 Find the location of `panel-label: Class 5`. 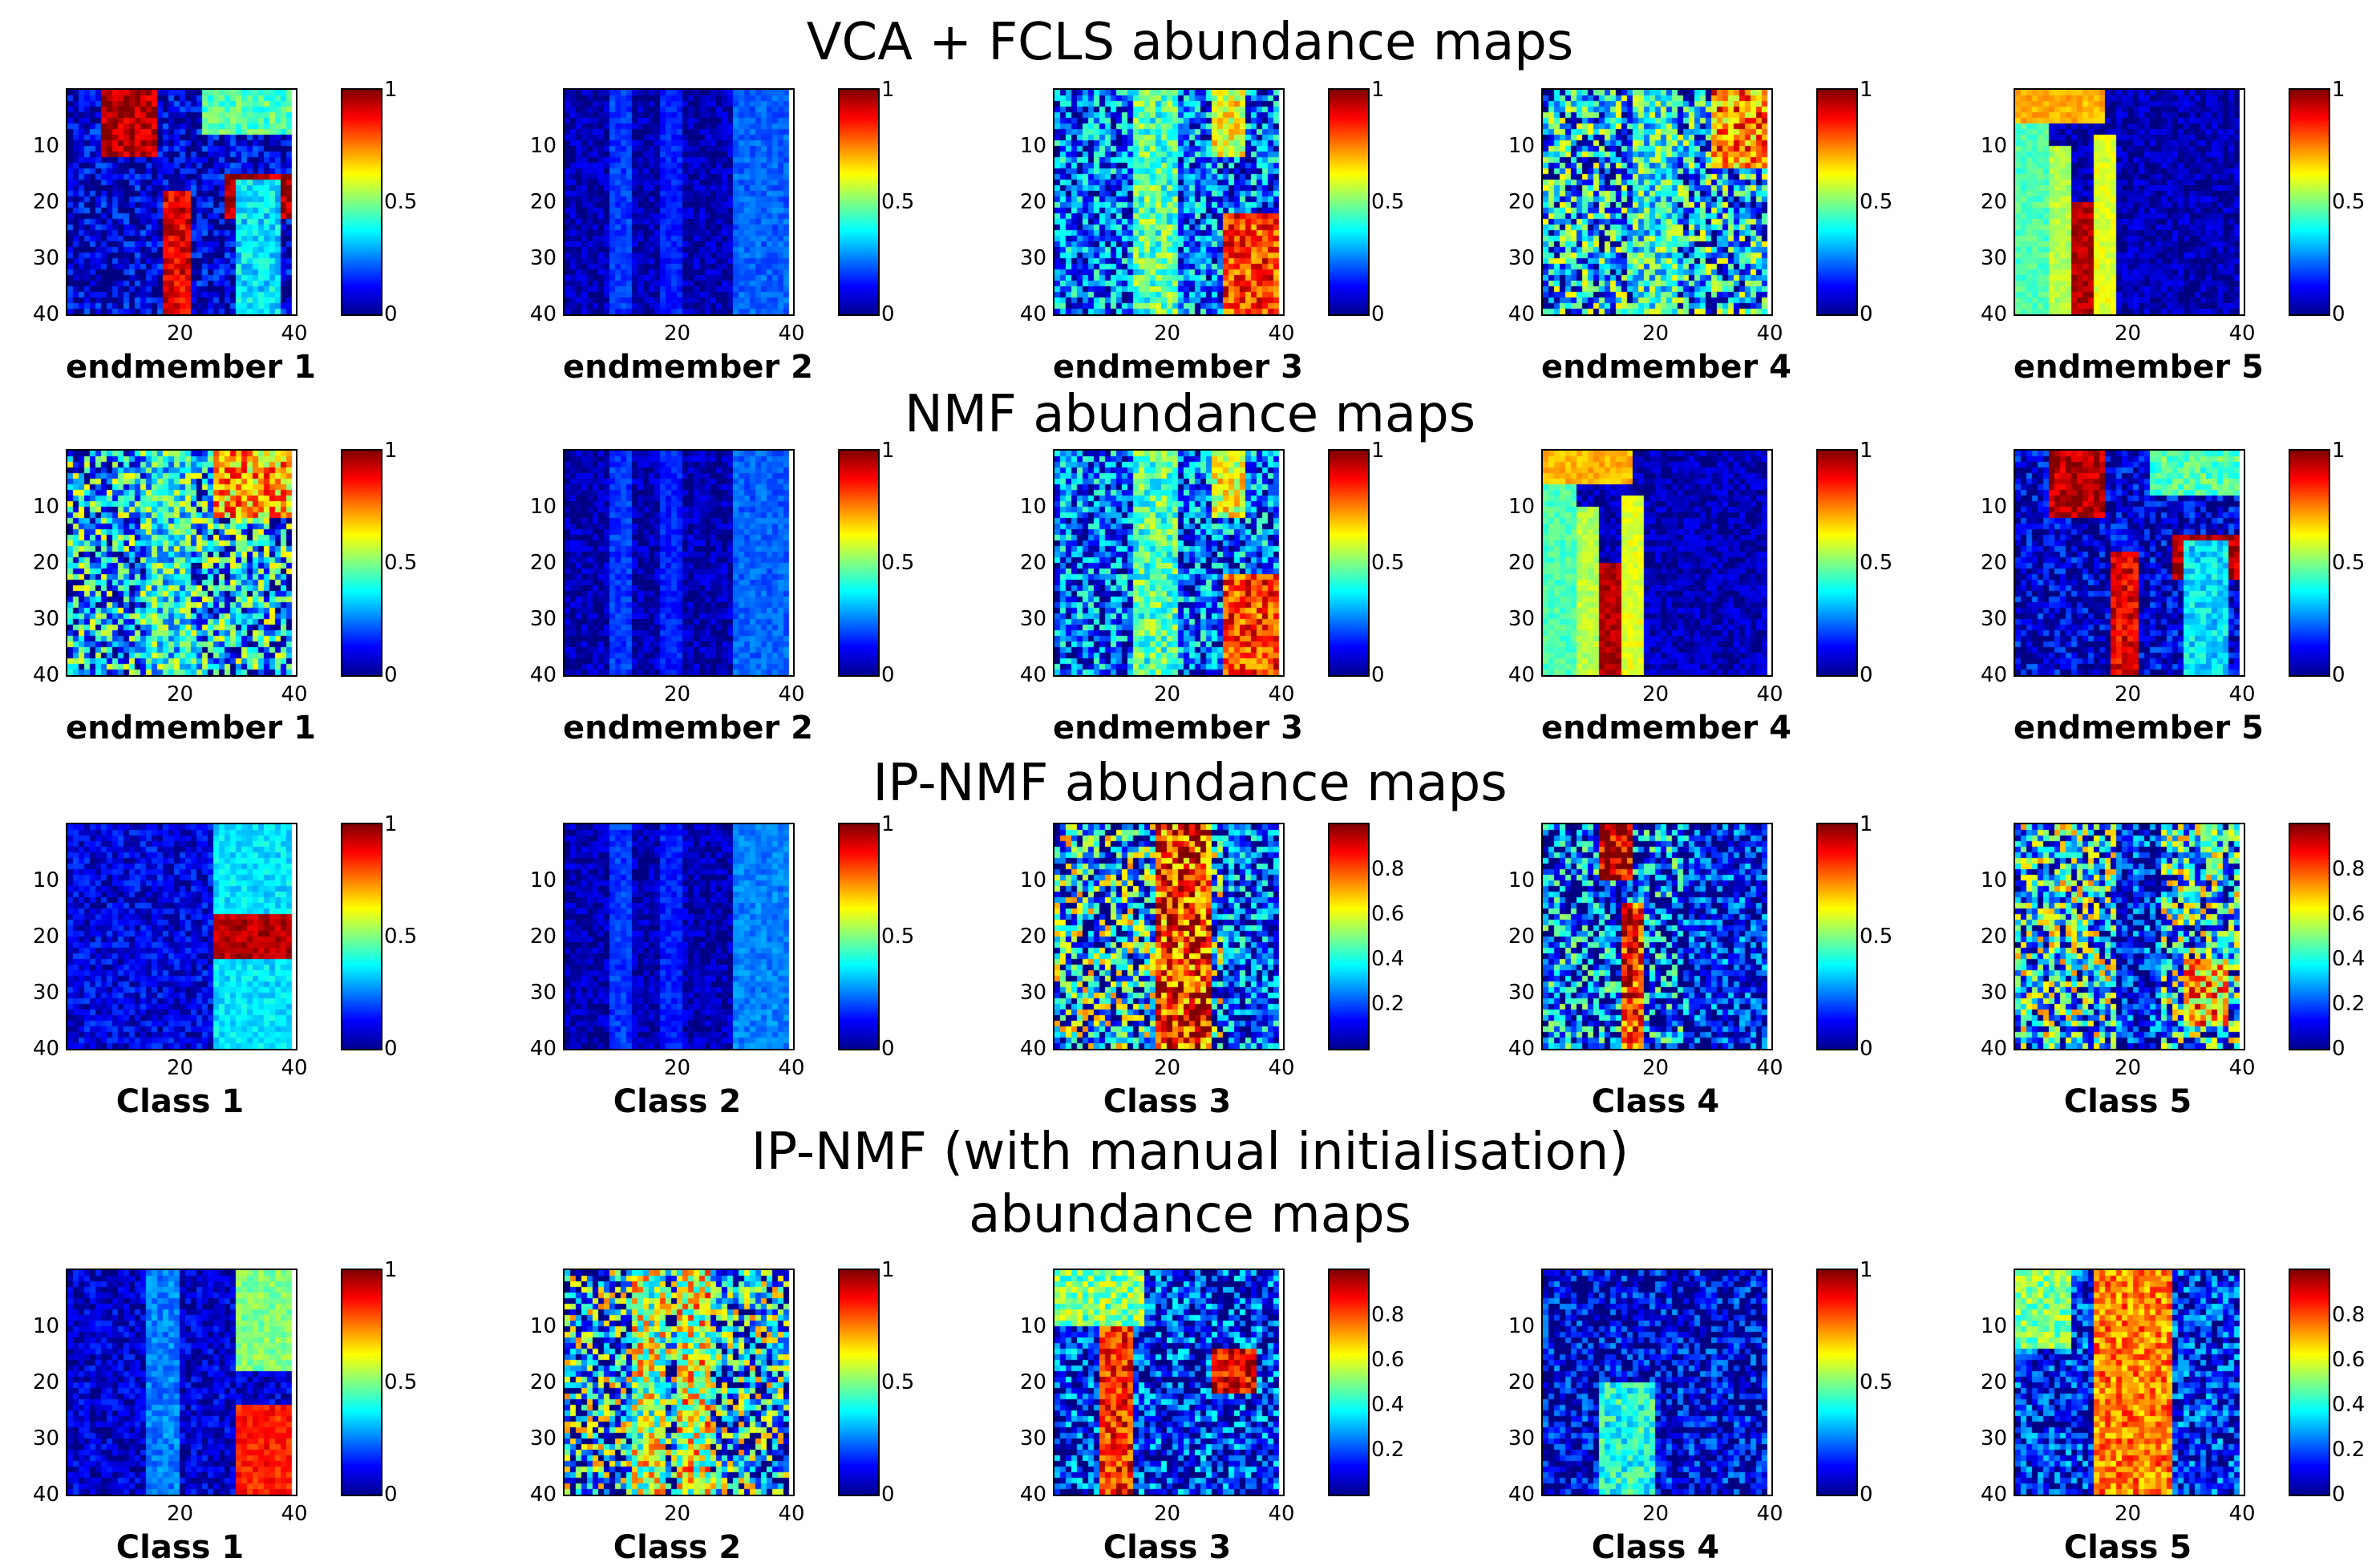

panel-label: Class 5 is located at coordinates (2127, 1101).